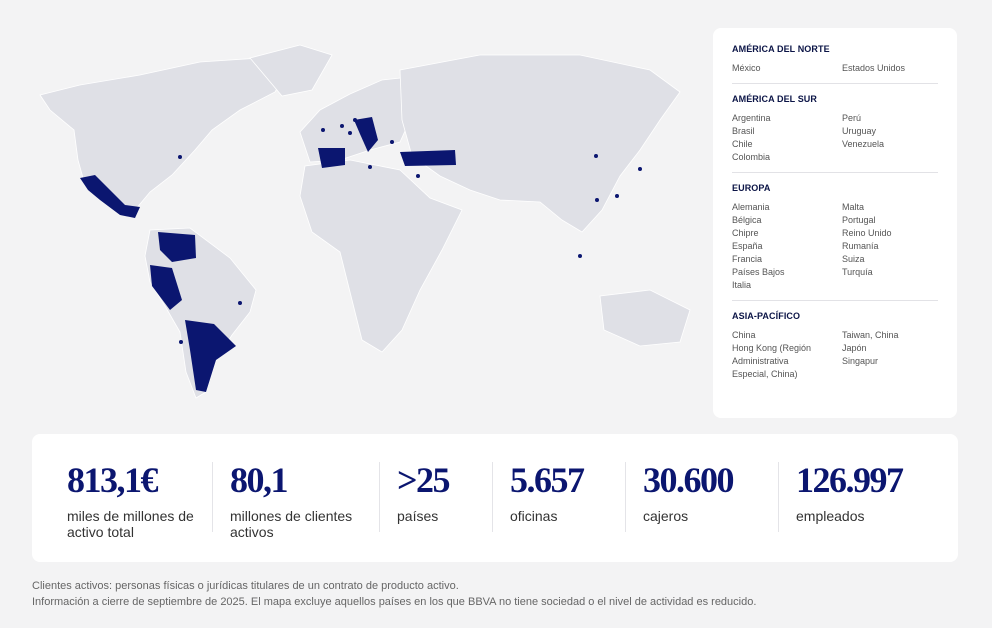 This screenshot has height=628, width=992. Describe the element at coordinates (835, 64) in the screenshot. I see `legend-region: AMÉRICA DEL NORTE México Estados Unidos` at that location.